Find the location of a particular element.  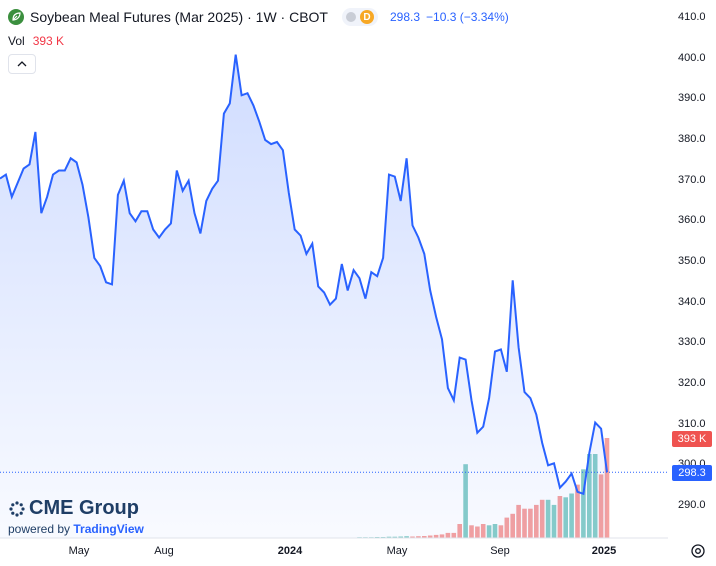

price-tick: 360.0 is located at coordinates (692, 220).